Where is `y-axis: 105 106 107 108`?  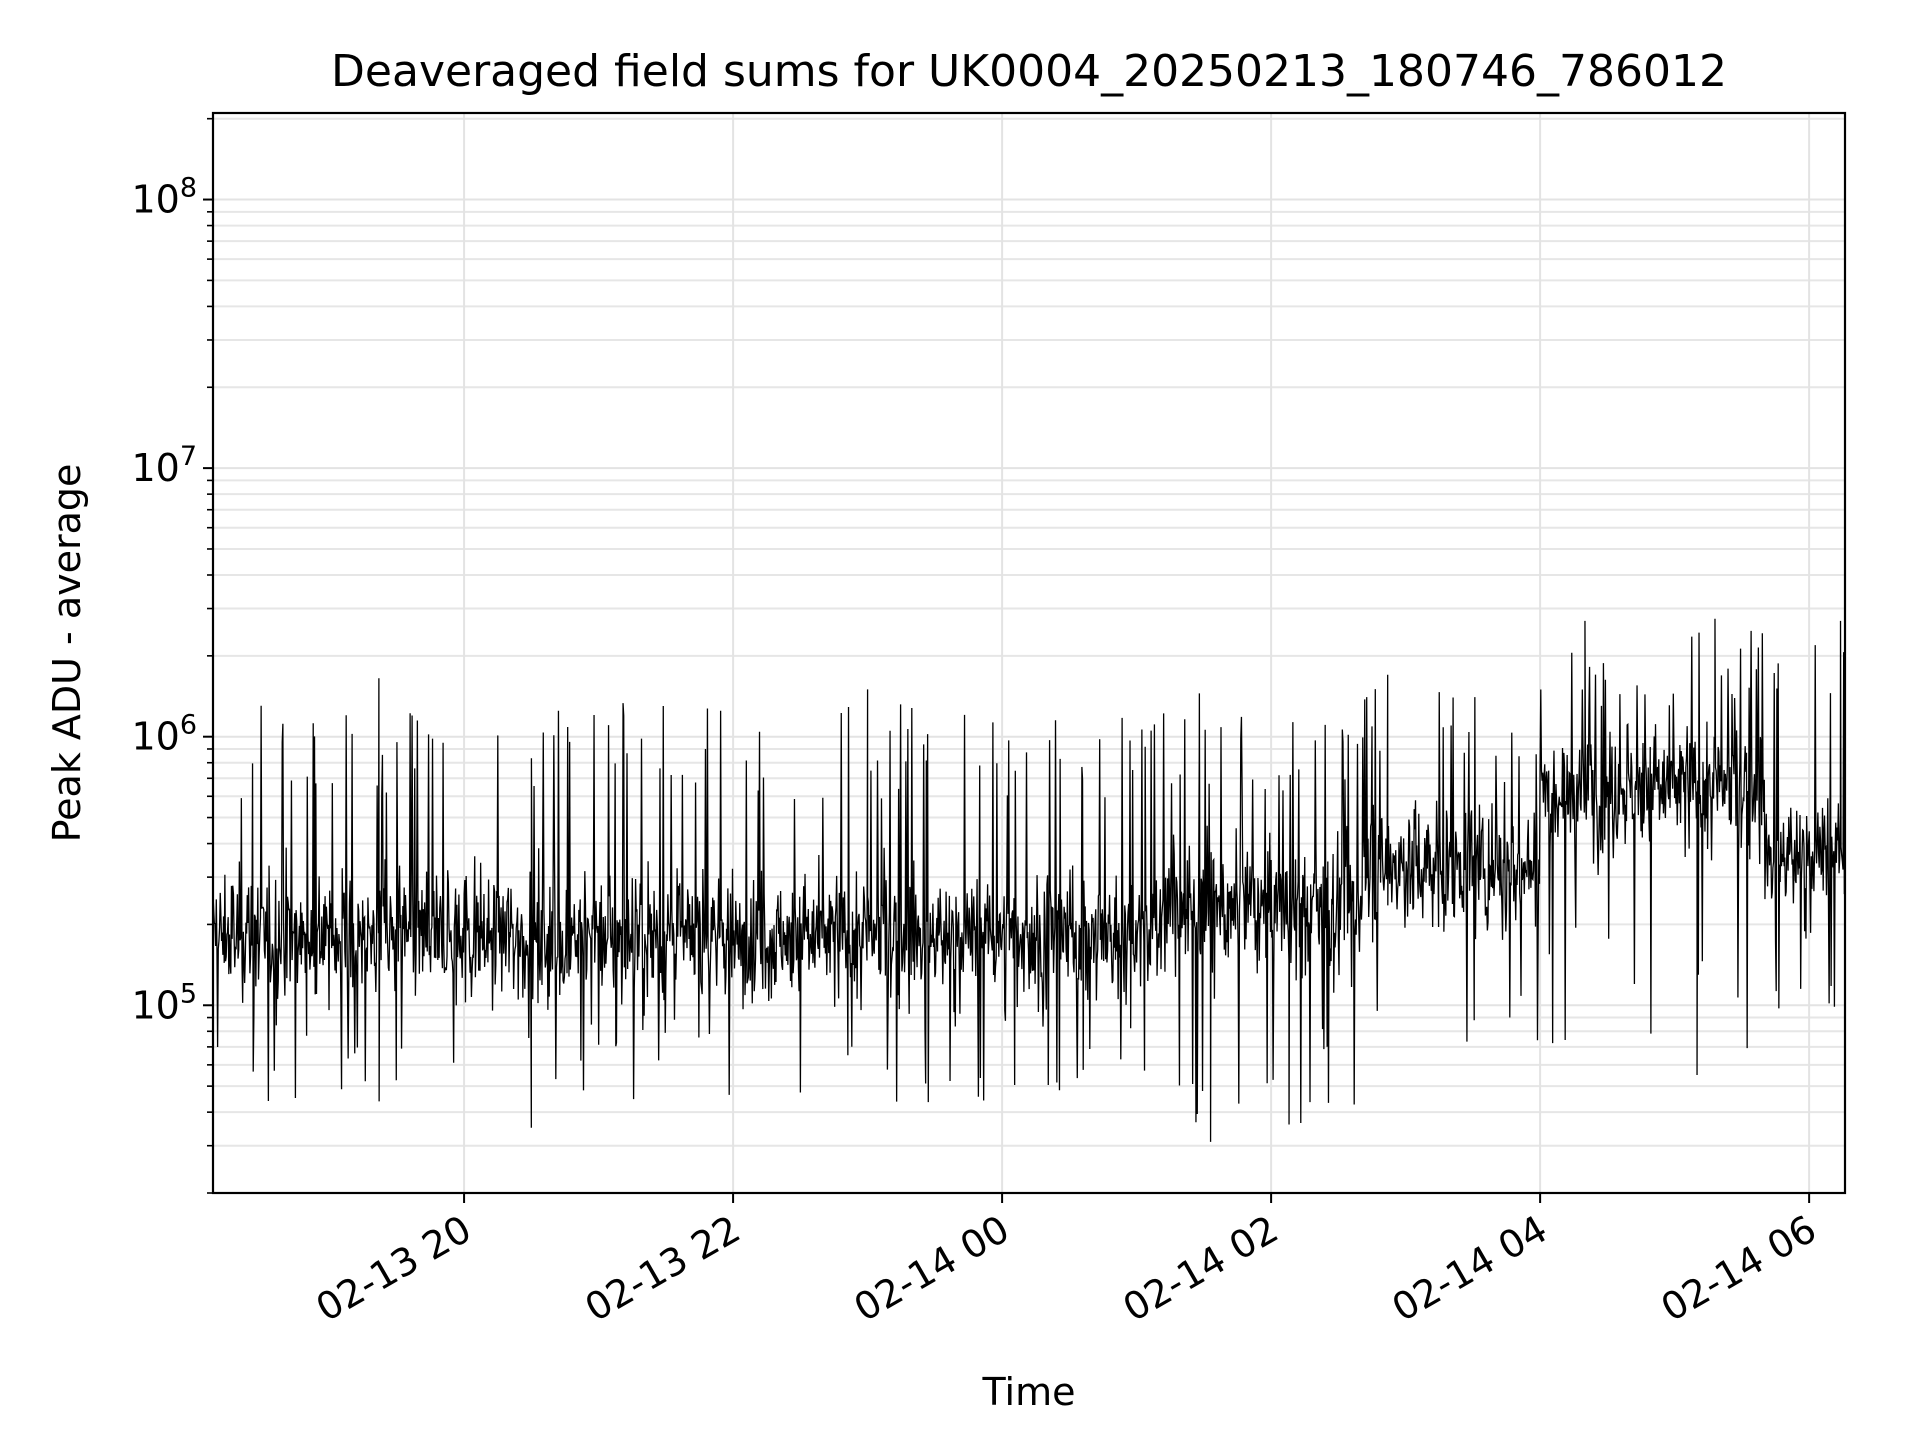 y-axis: 105 106 107 108 is located at coordinates (172, 655).